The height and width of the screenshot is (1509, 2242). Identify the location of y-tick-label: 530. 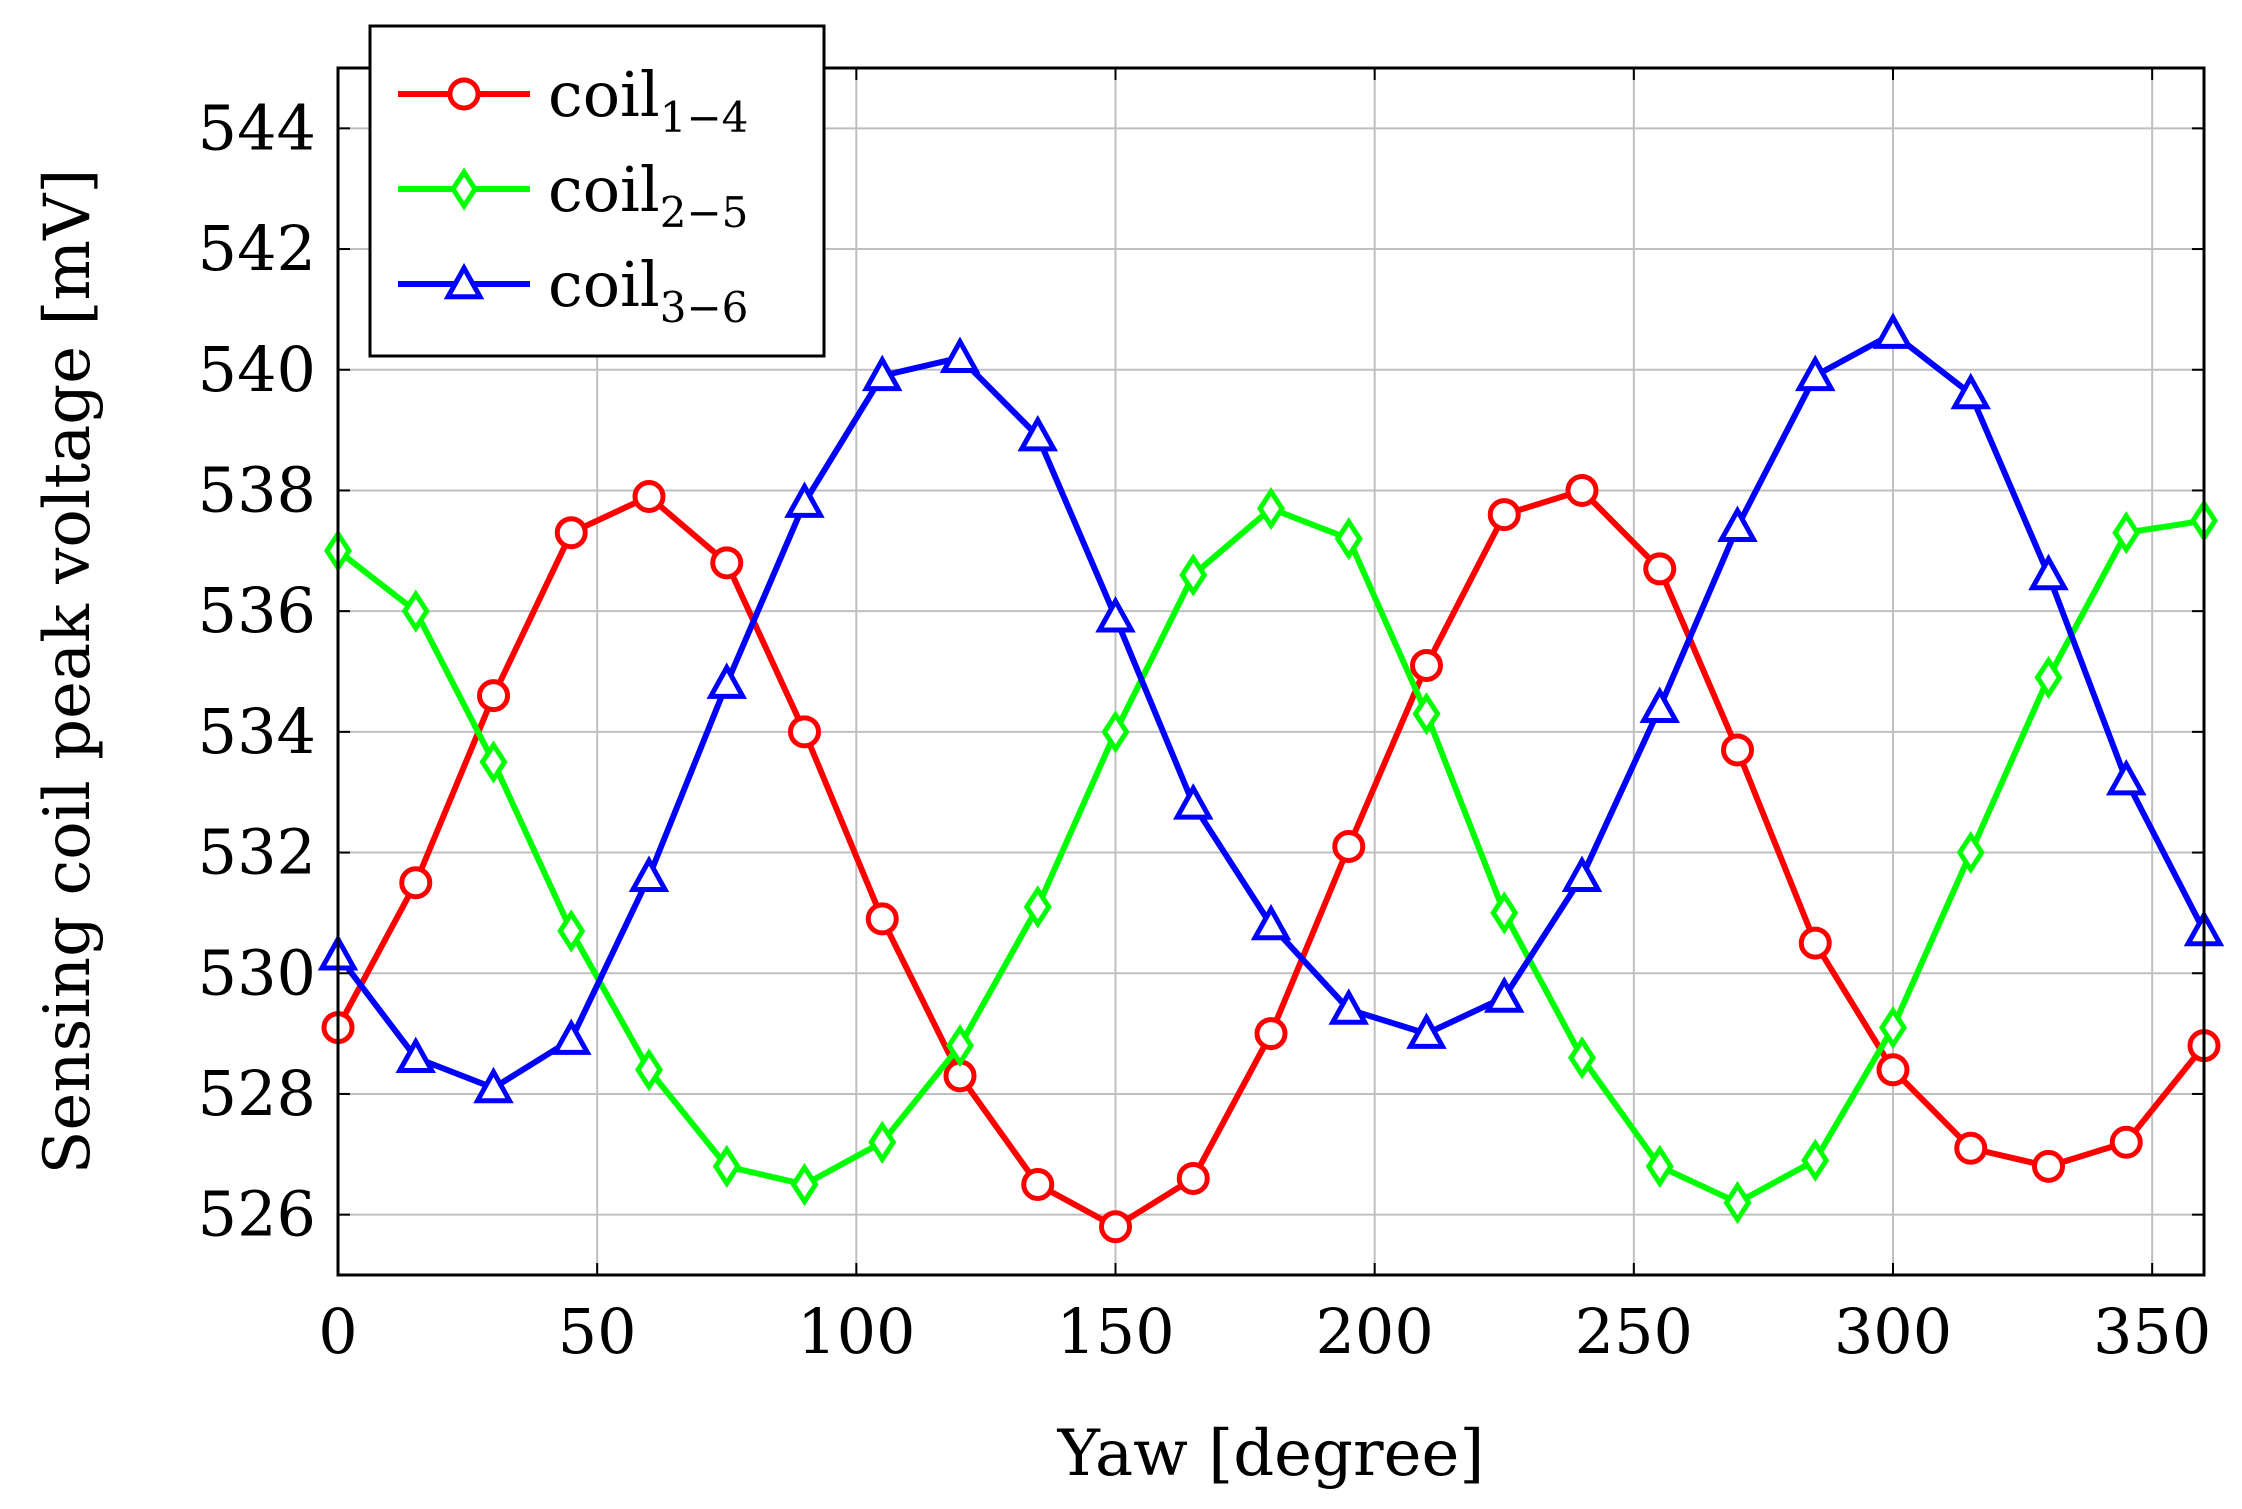
(257, 972).